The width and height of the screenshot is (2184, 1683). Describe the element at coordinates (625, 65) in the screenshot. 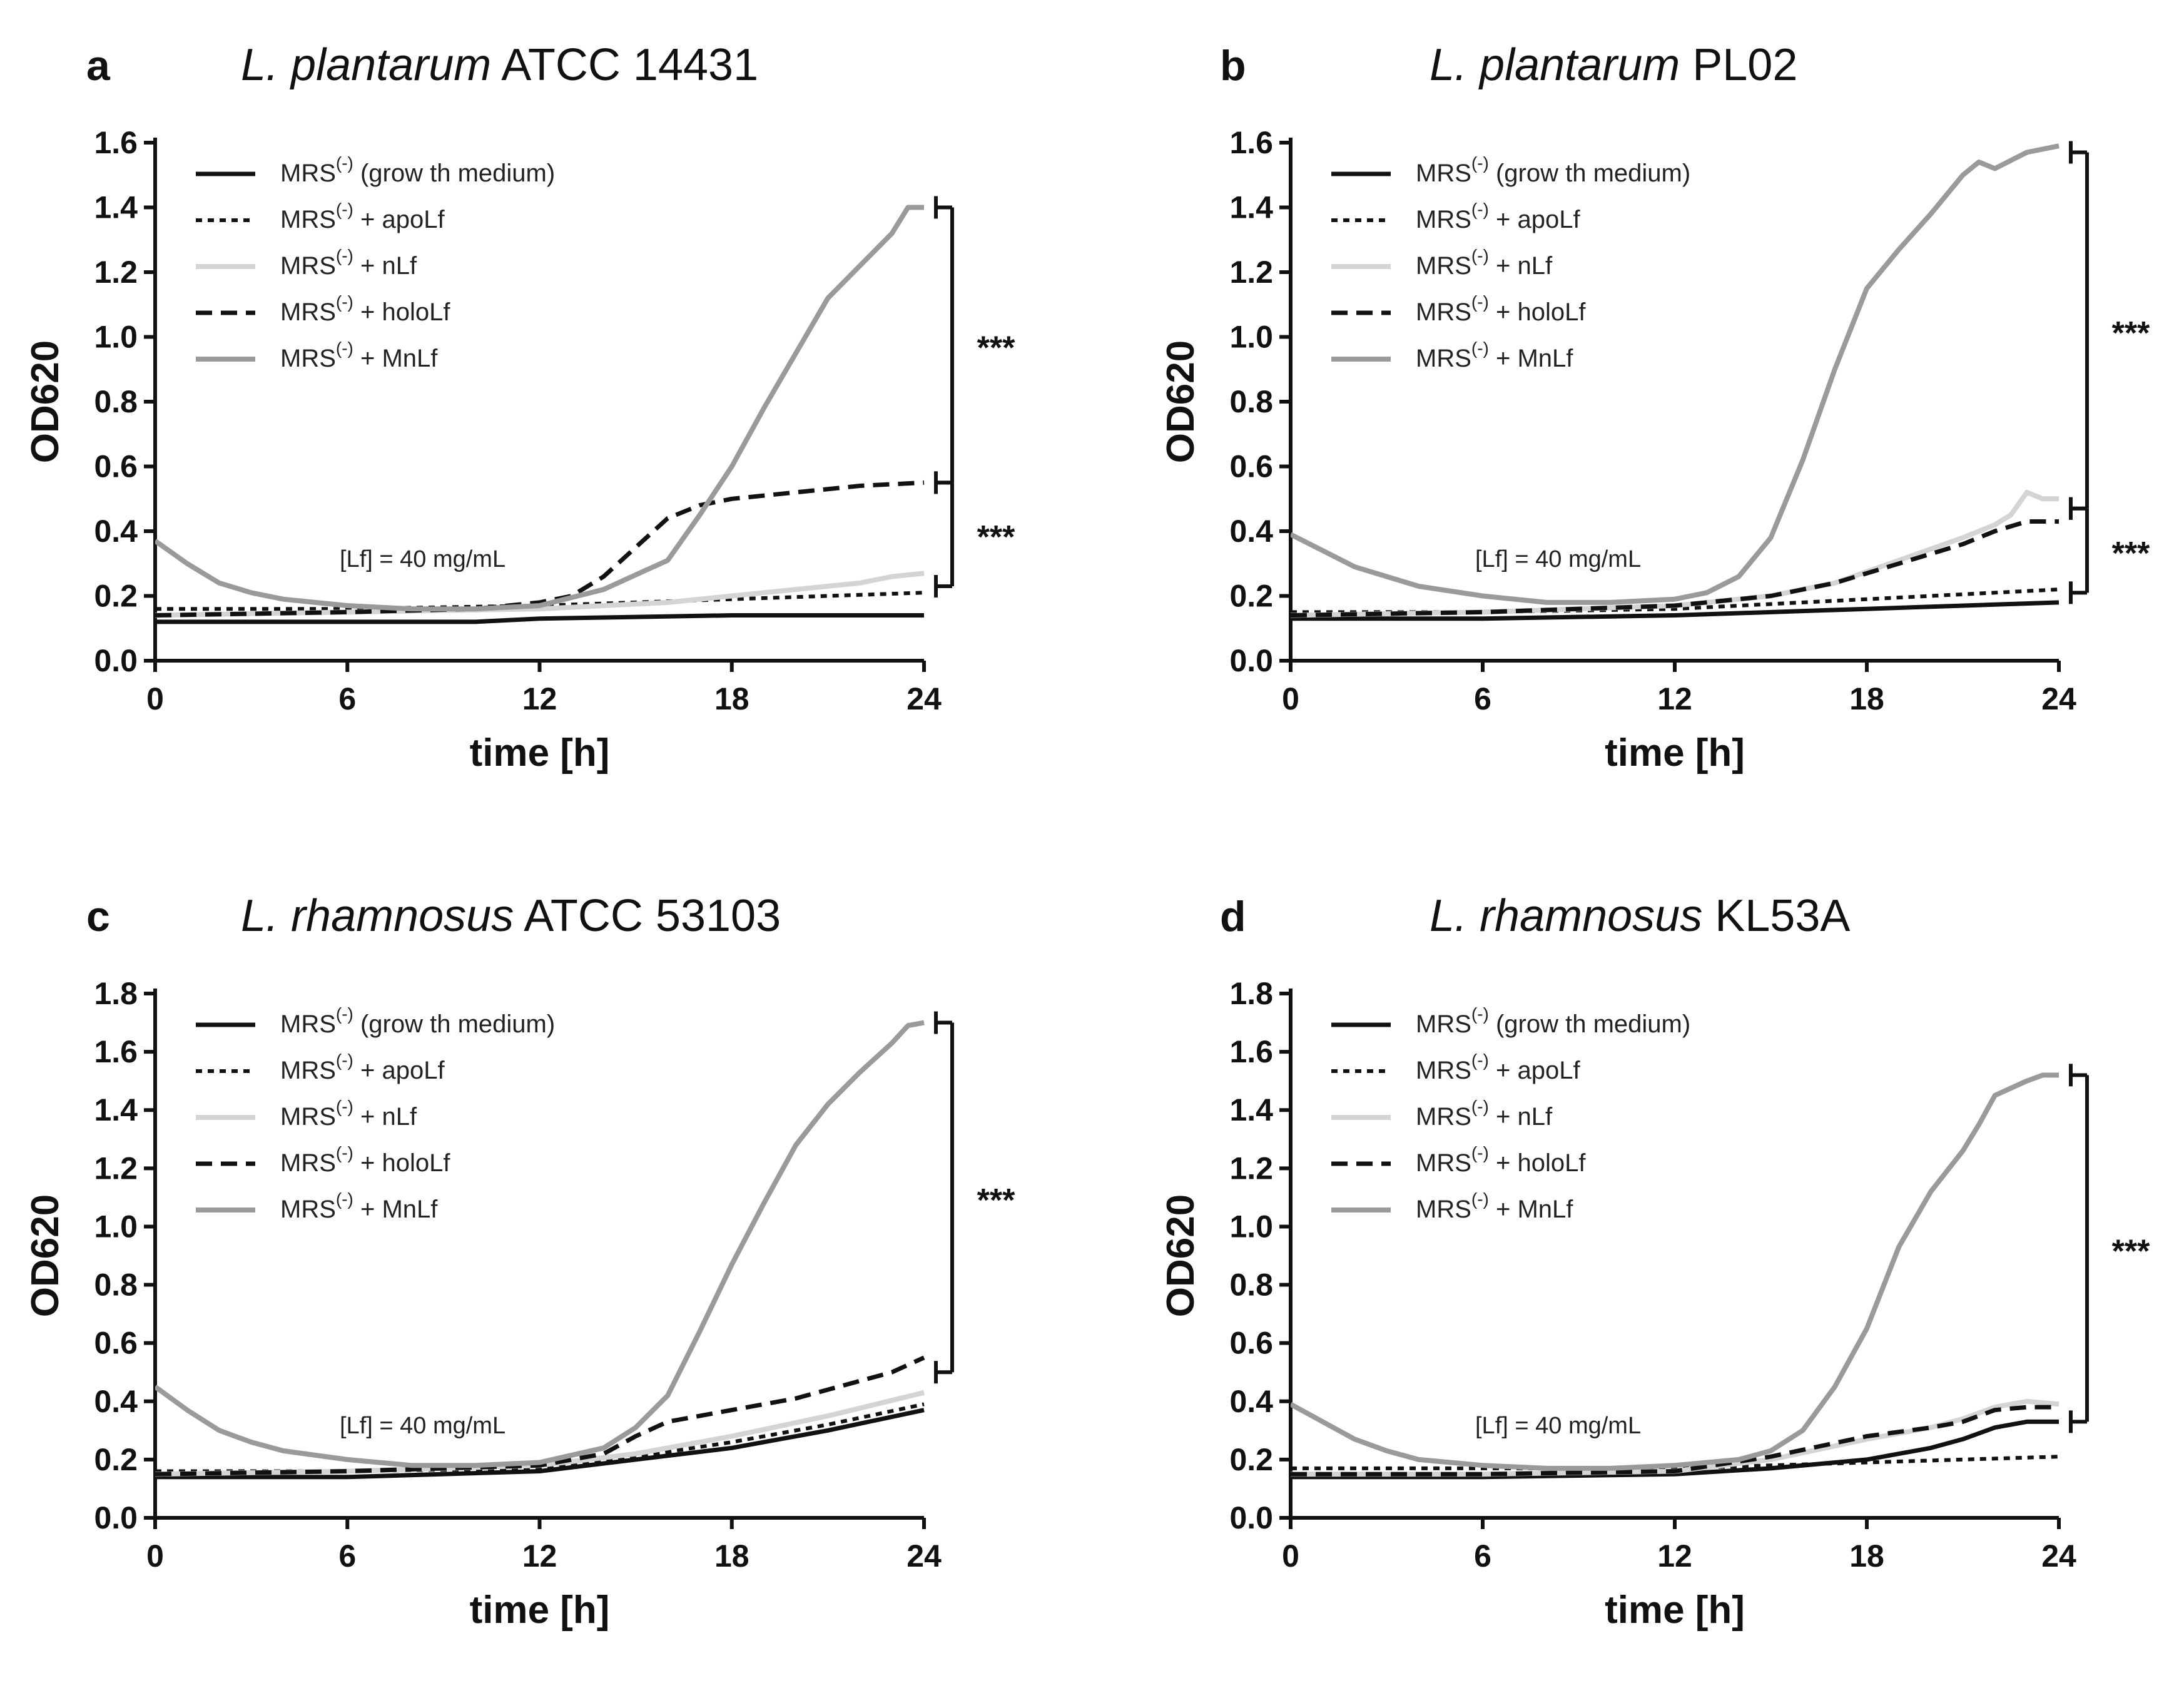

I see `panel-title-strain: ATCC 14431` at that location.